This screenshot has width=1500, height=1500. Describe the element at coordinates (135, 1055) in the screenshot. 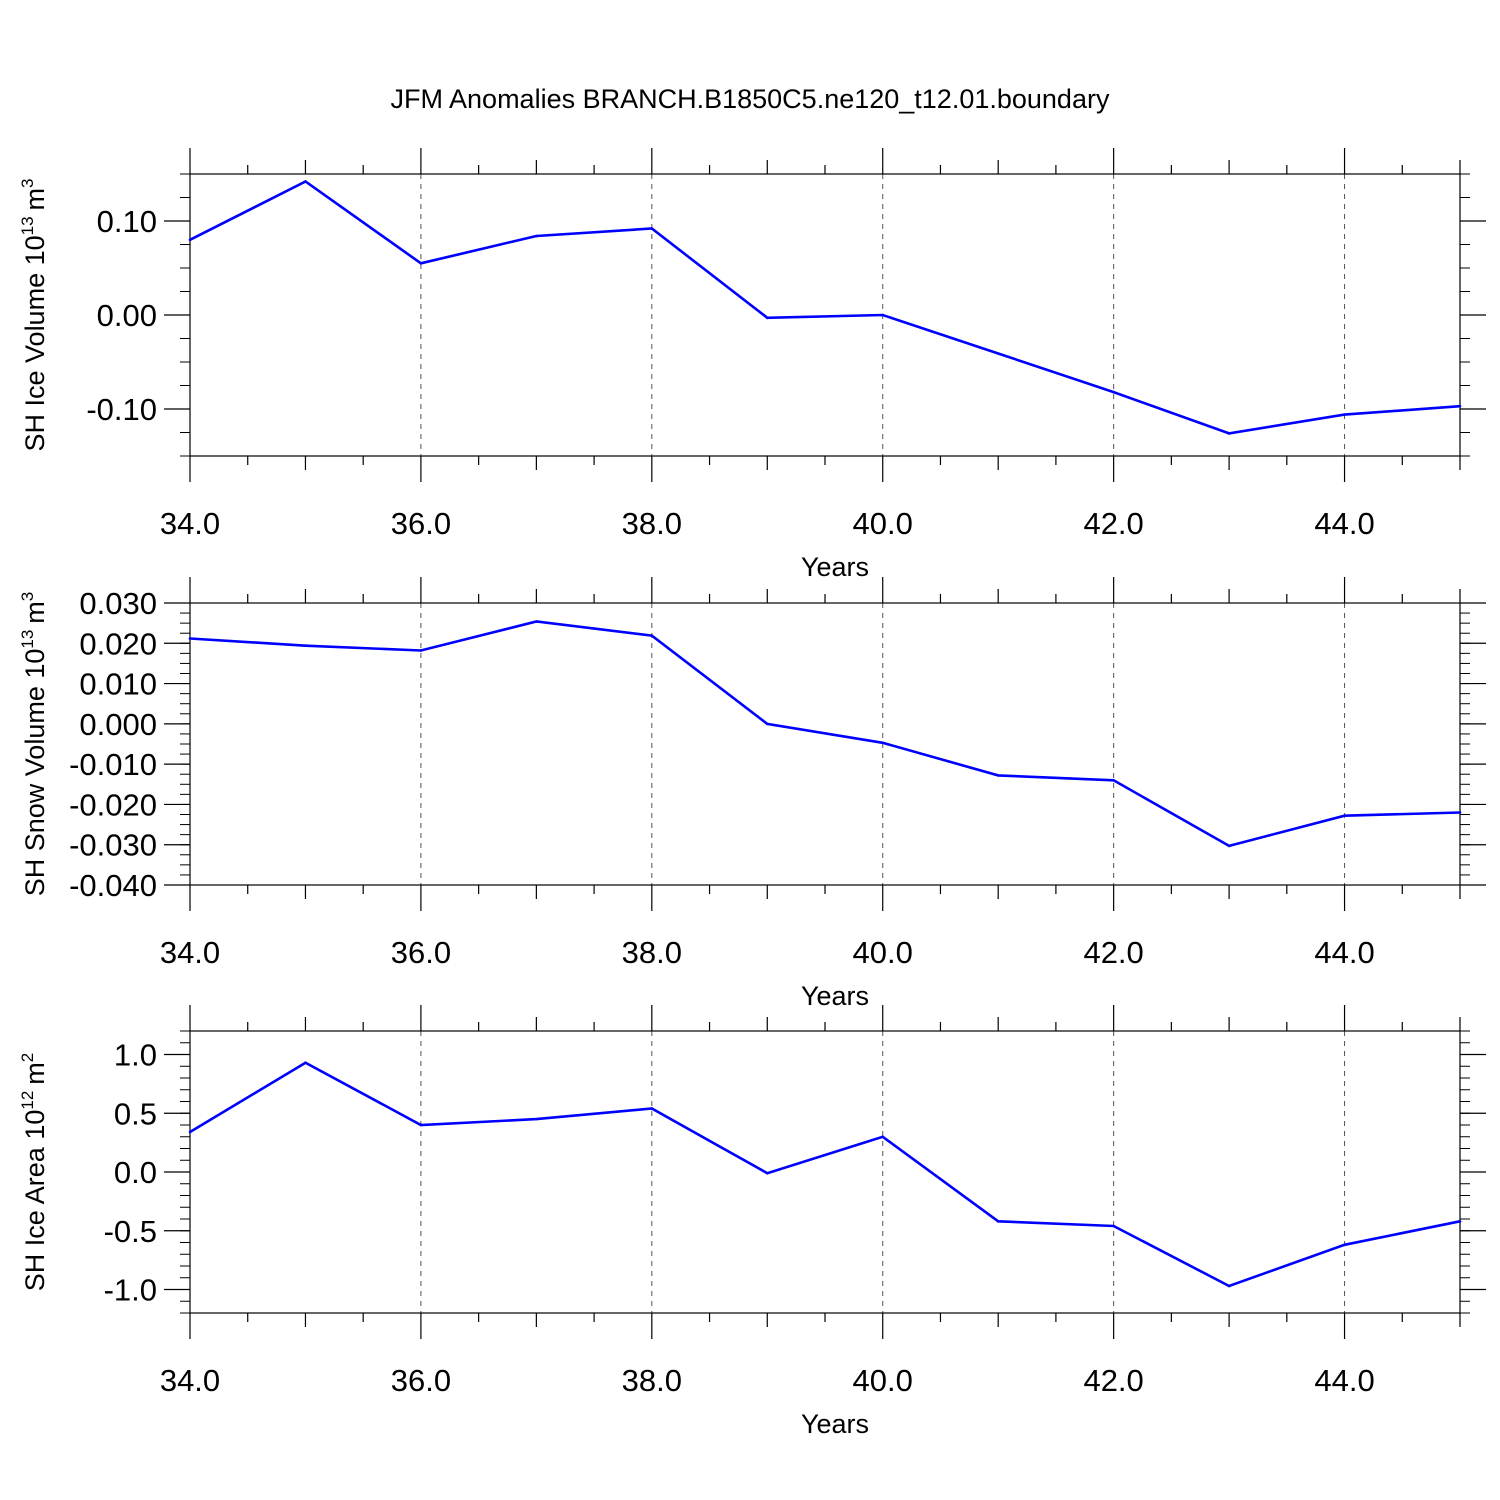

I see `y-tick-label: 1.0` at that location.